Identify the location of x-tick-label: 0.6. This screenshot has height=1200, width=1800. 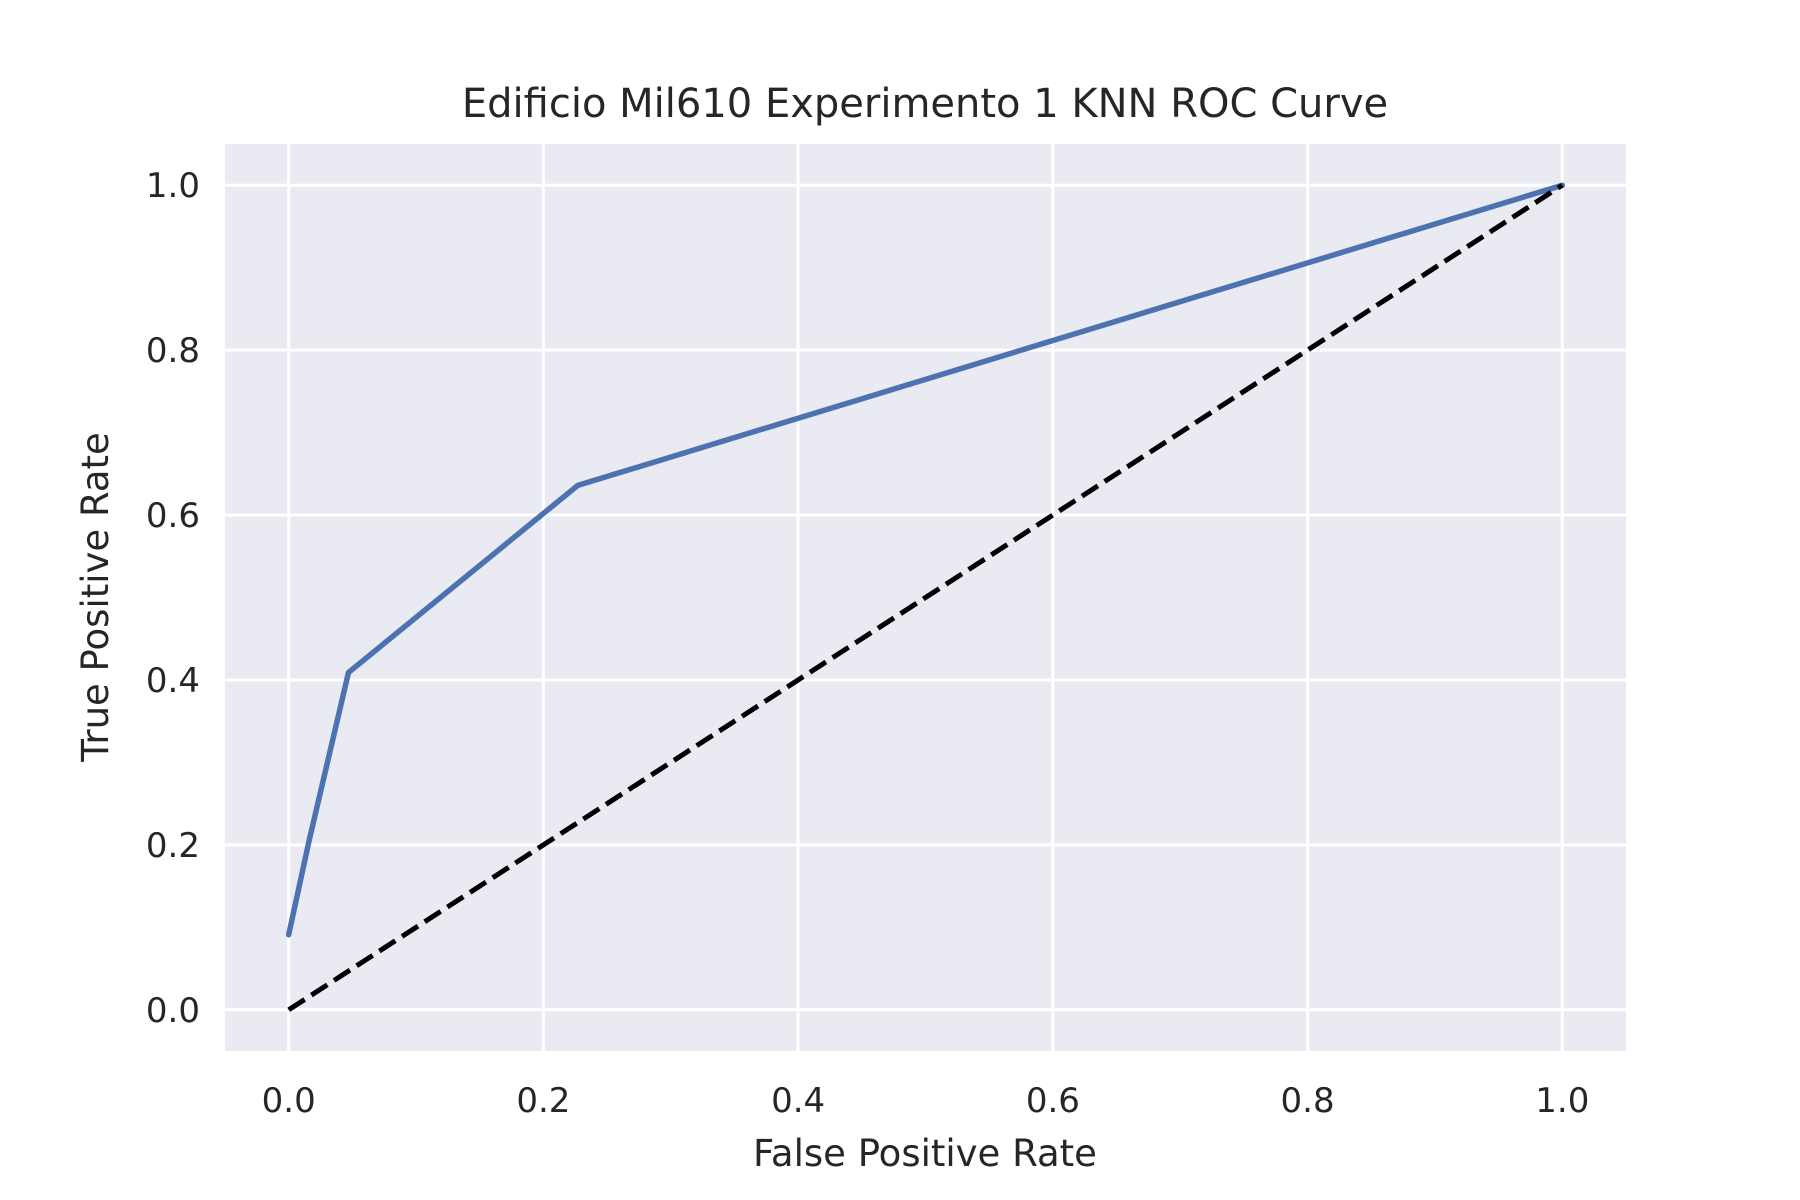
(1053, 1101).